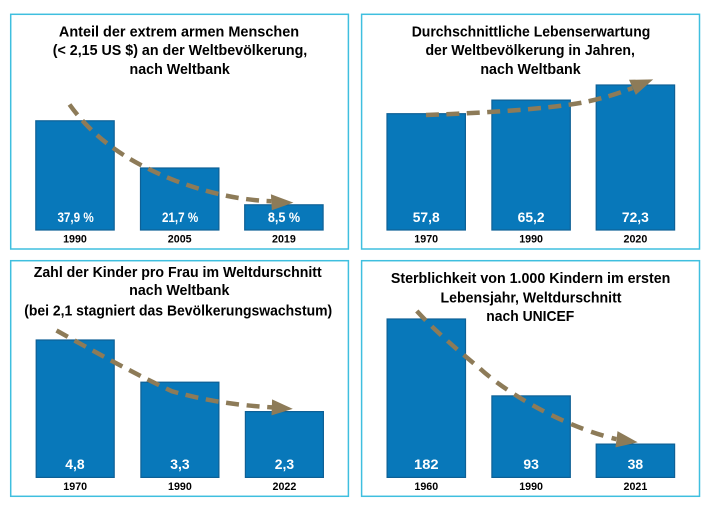 This screenshot has height=507, width=710. Describe the element at coordinates (636, 487) in the screenshot. I see `svg-text: 2021` at that location.